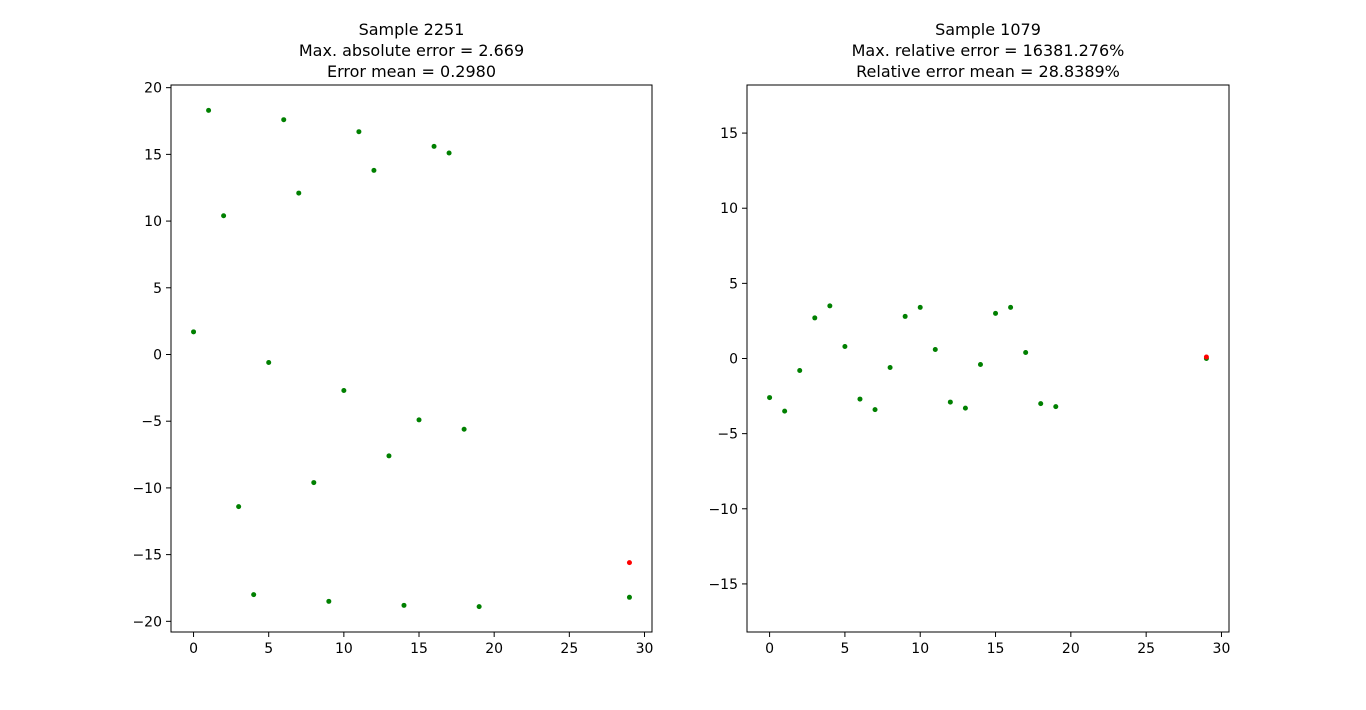  I want to click on chart-title-line: Sample 2251, so click(412, 29).